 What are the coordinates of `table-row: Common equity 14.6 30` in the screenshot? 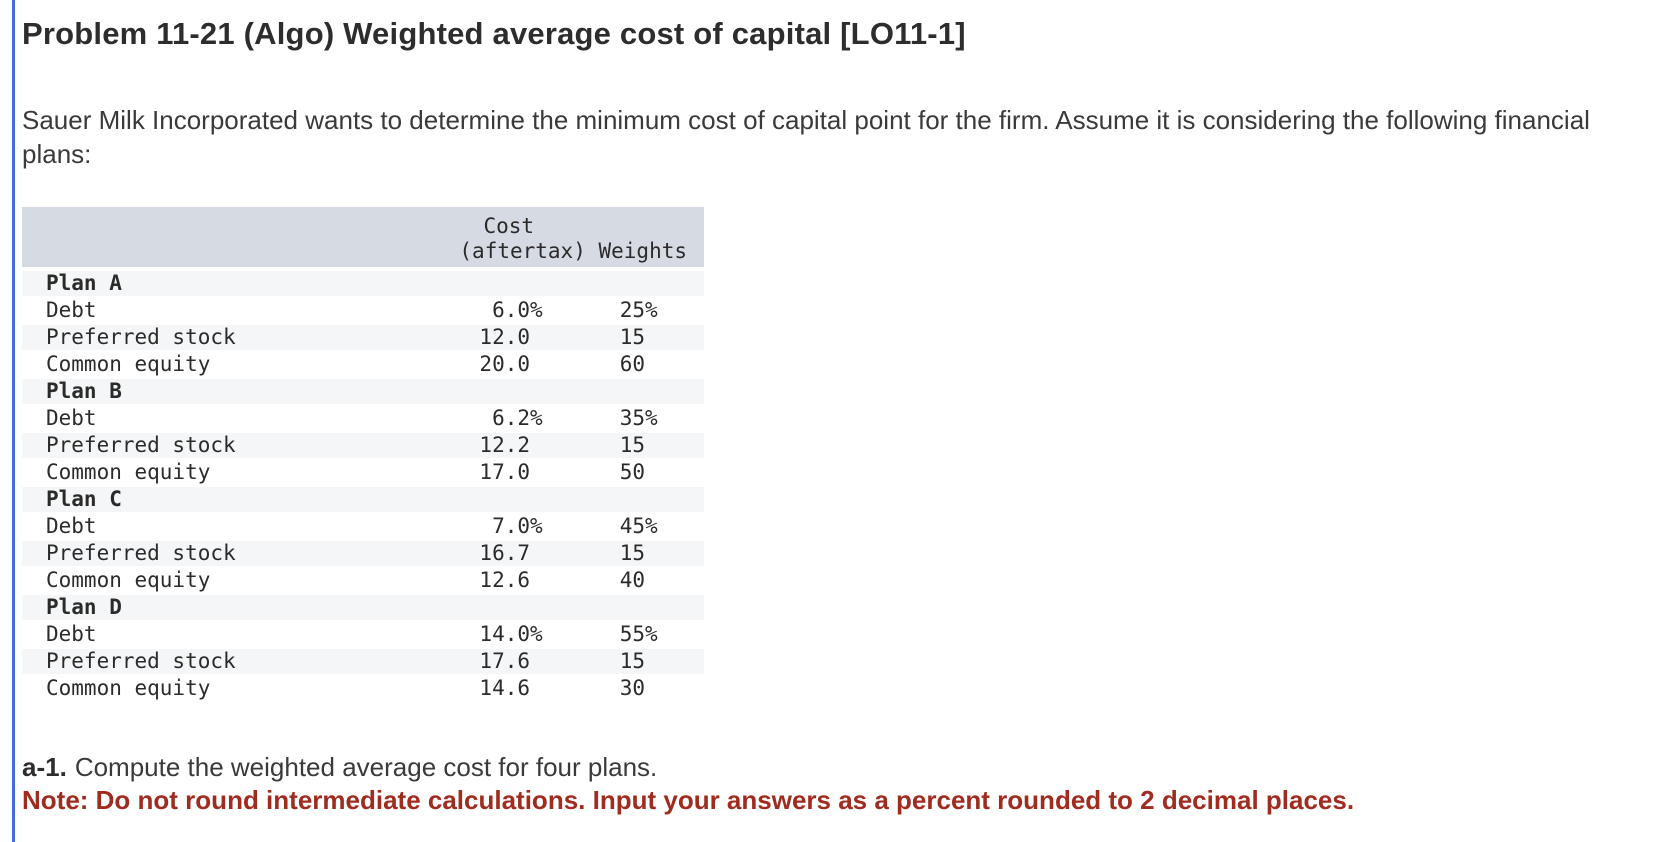 It's located at (363, 689).